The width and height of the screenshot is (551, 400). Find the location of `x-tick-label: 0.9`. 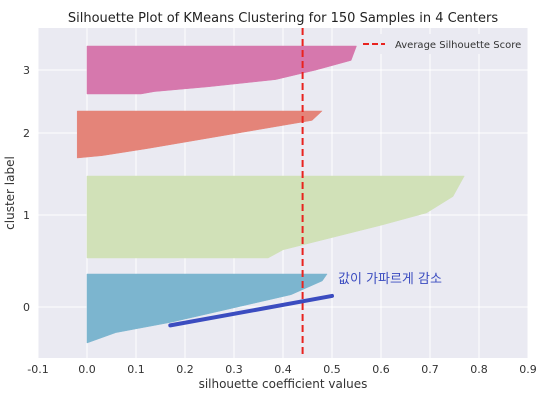

x-tick-label: 0.9 is located at coordinates (528, 369).